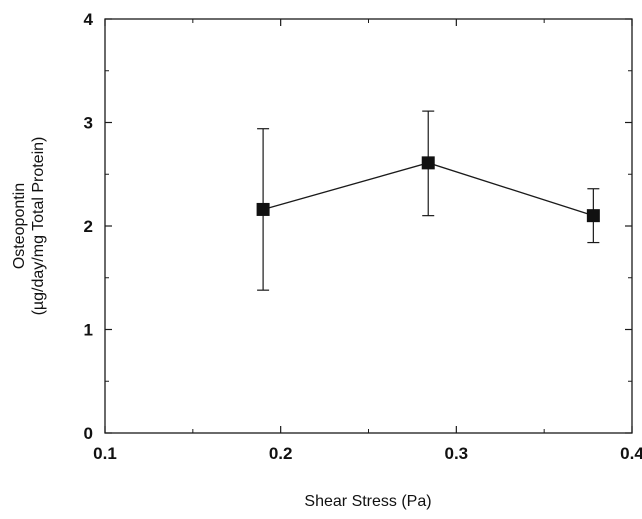 Image resolution: width=642 pixels, height=519 pixels. Describe the element at coordinates (281, 453) in the screenshot. I see `x-tick-label: 0.2` at that location.